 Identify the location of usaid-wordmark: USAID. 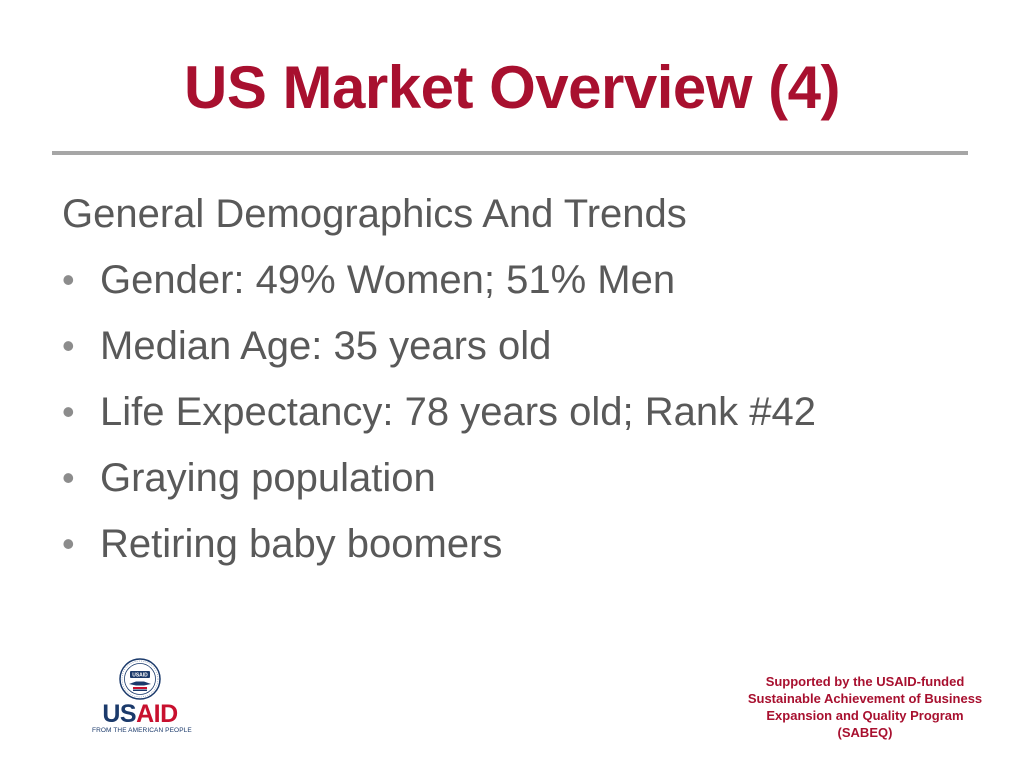
(140, 714).